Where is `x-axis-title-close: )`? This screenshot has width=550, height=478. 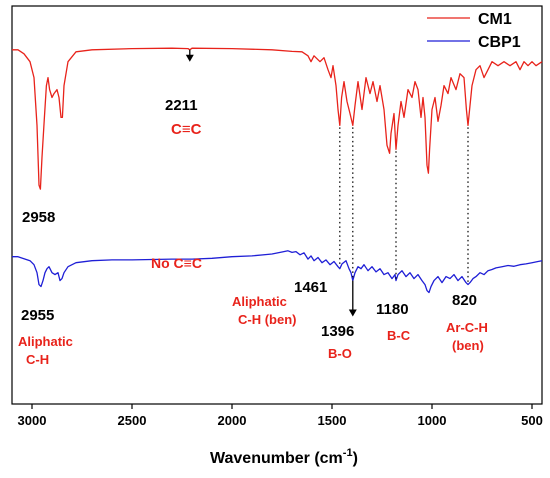
x-axis-title-close: ) is located at coordinates (355, 458).